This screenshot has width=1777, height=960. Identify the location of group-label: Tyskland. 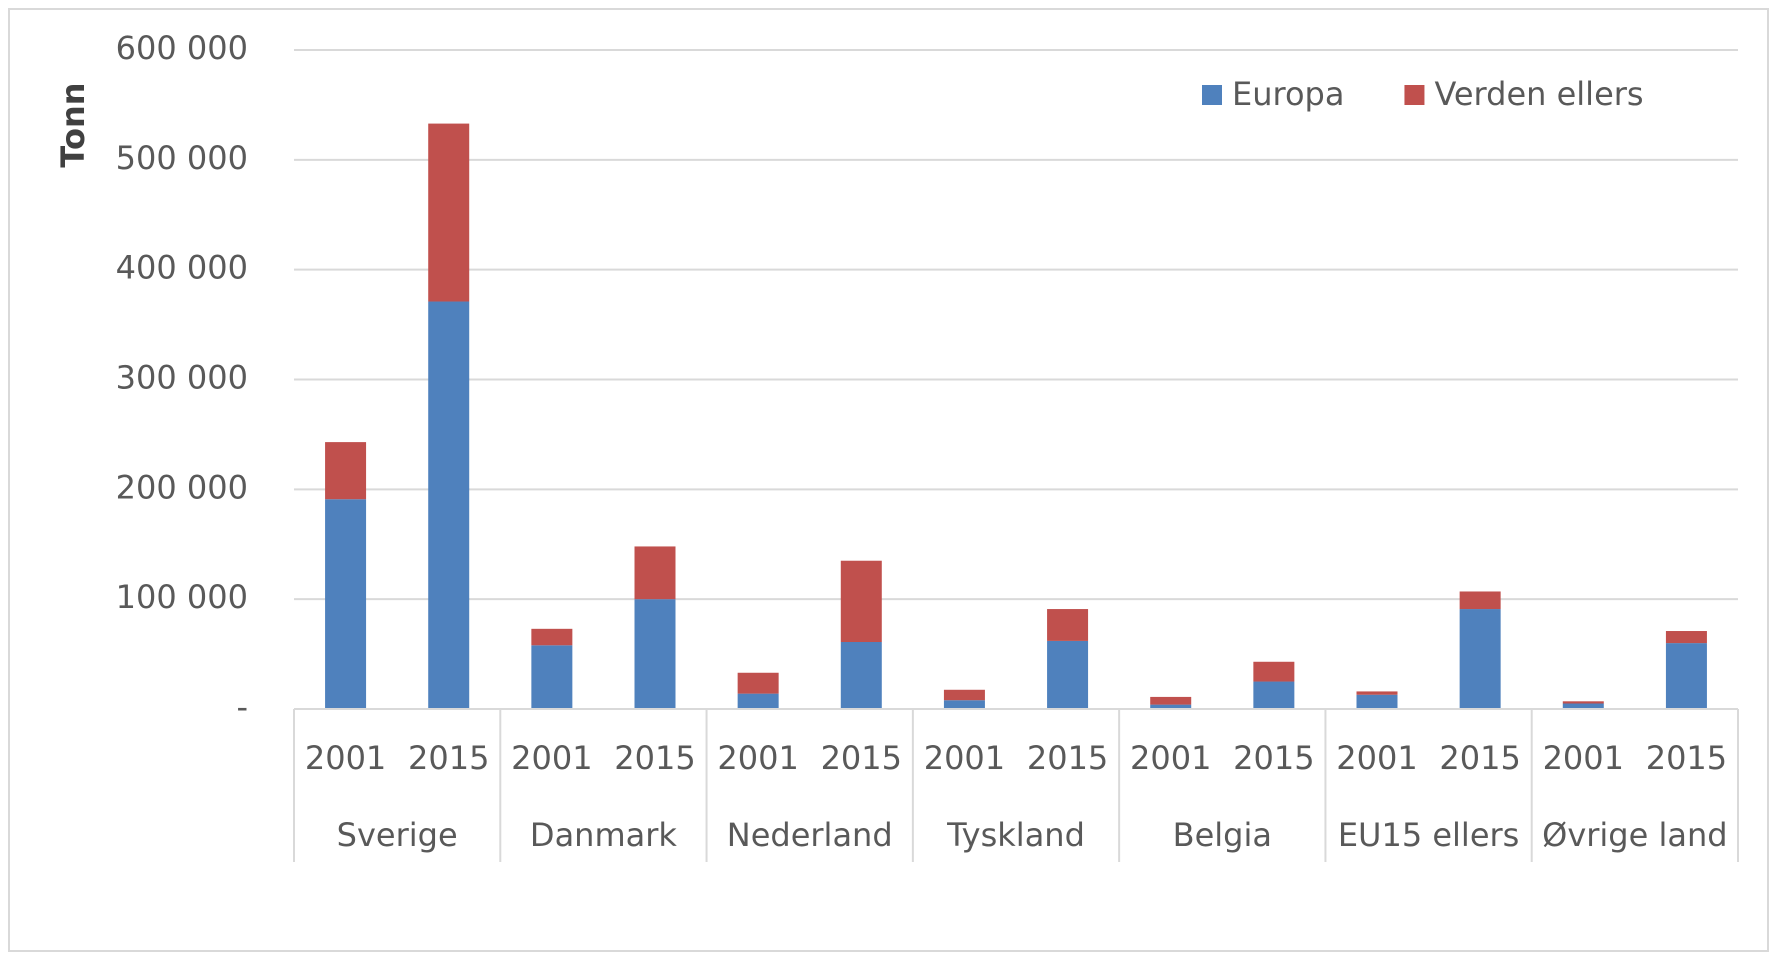
(1015, 835).